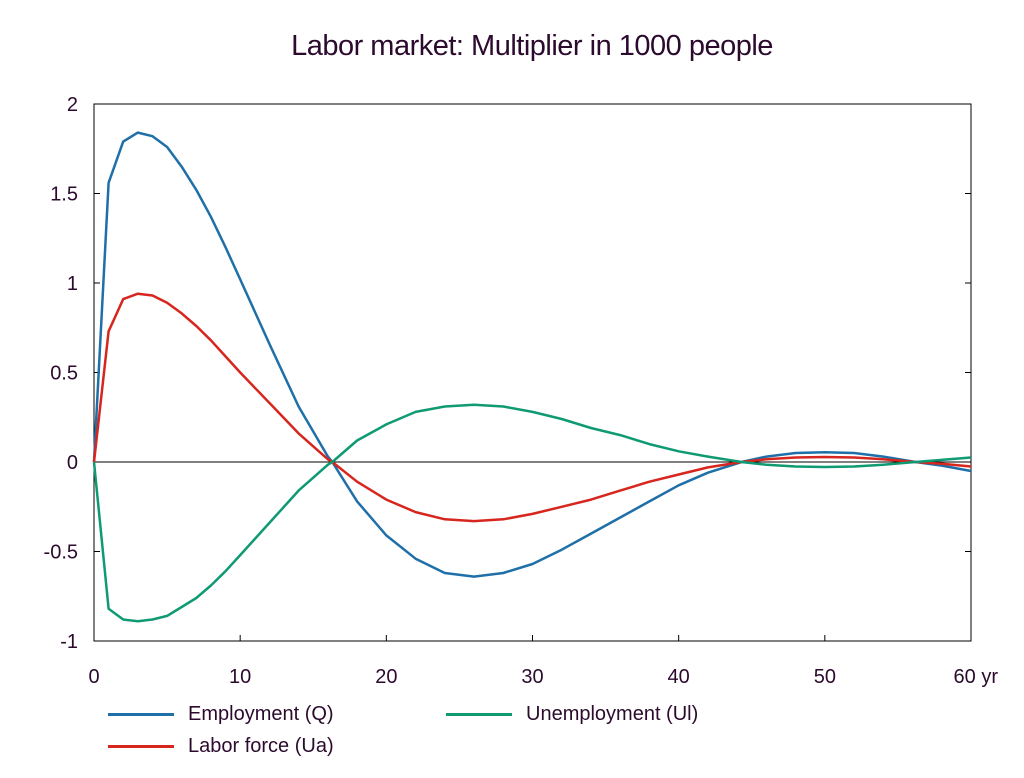  Describe the element at coordinates (64, 195) in the screenshot. I see `y-tick-label: 1.5` at that location.